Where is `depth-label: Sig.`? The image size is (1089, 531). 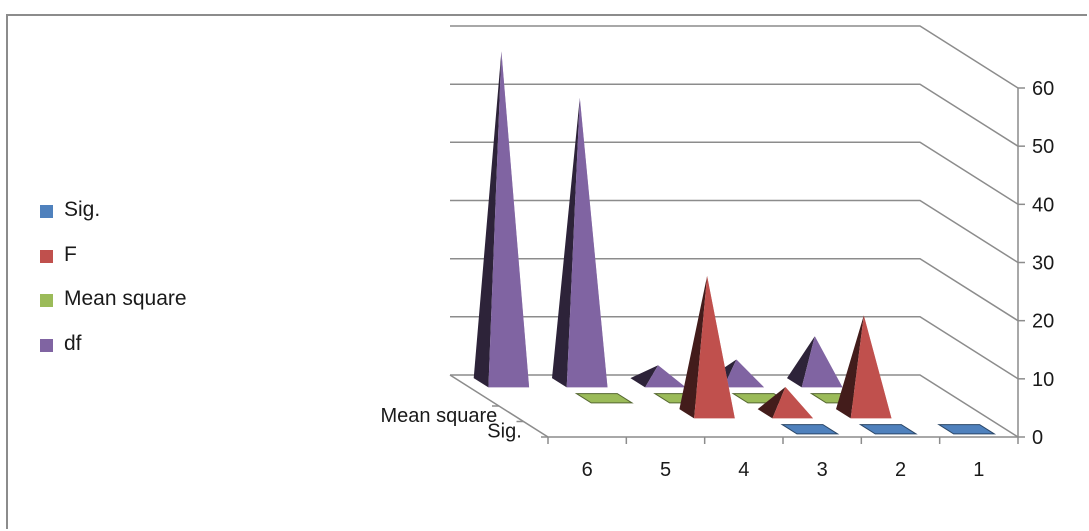
depth-label: Sig. is located at coordinates (504, 431).